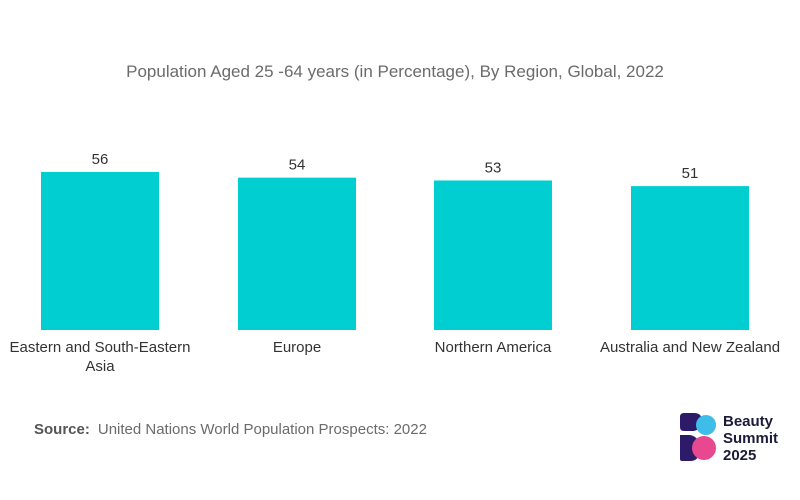 The height and width of the screenshot is (500, 800). I want to click on beauty-summit-logo: Beauty Summit 2025, so click(736, 439).